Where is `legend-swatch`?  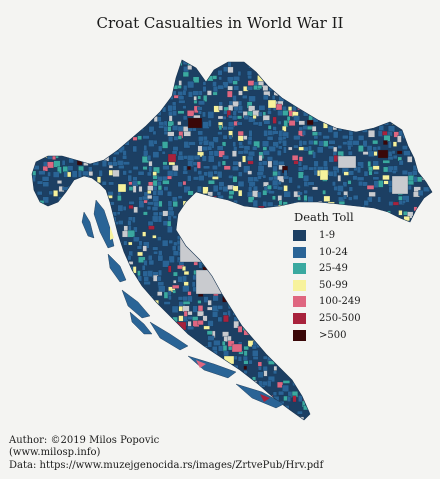
legend-swatch is located at coordinates (299, 285).